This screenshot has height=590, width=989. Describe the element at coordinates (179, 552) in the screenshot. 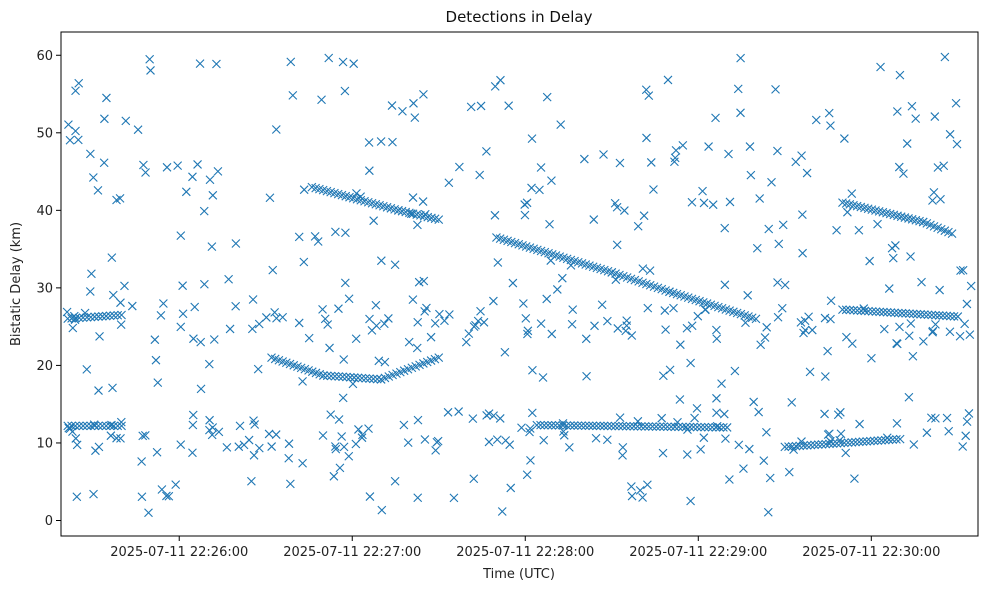

I see `x-tick-label: 2025-07-11 22:26:00` at that location.